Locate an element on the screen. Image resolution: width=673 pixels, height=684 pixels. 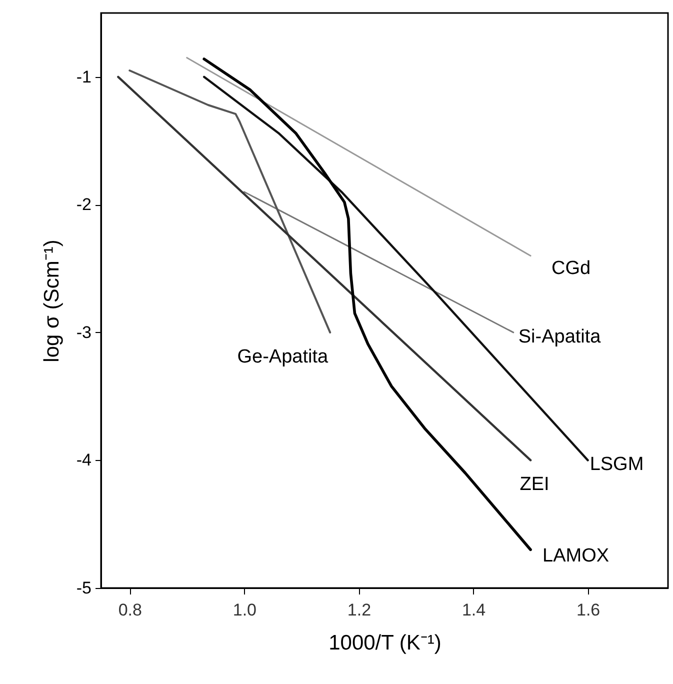
y-axis-title: log σ (Scm⁻¹) is located at coordinates (52, 301).